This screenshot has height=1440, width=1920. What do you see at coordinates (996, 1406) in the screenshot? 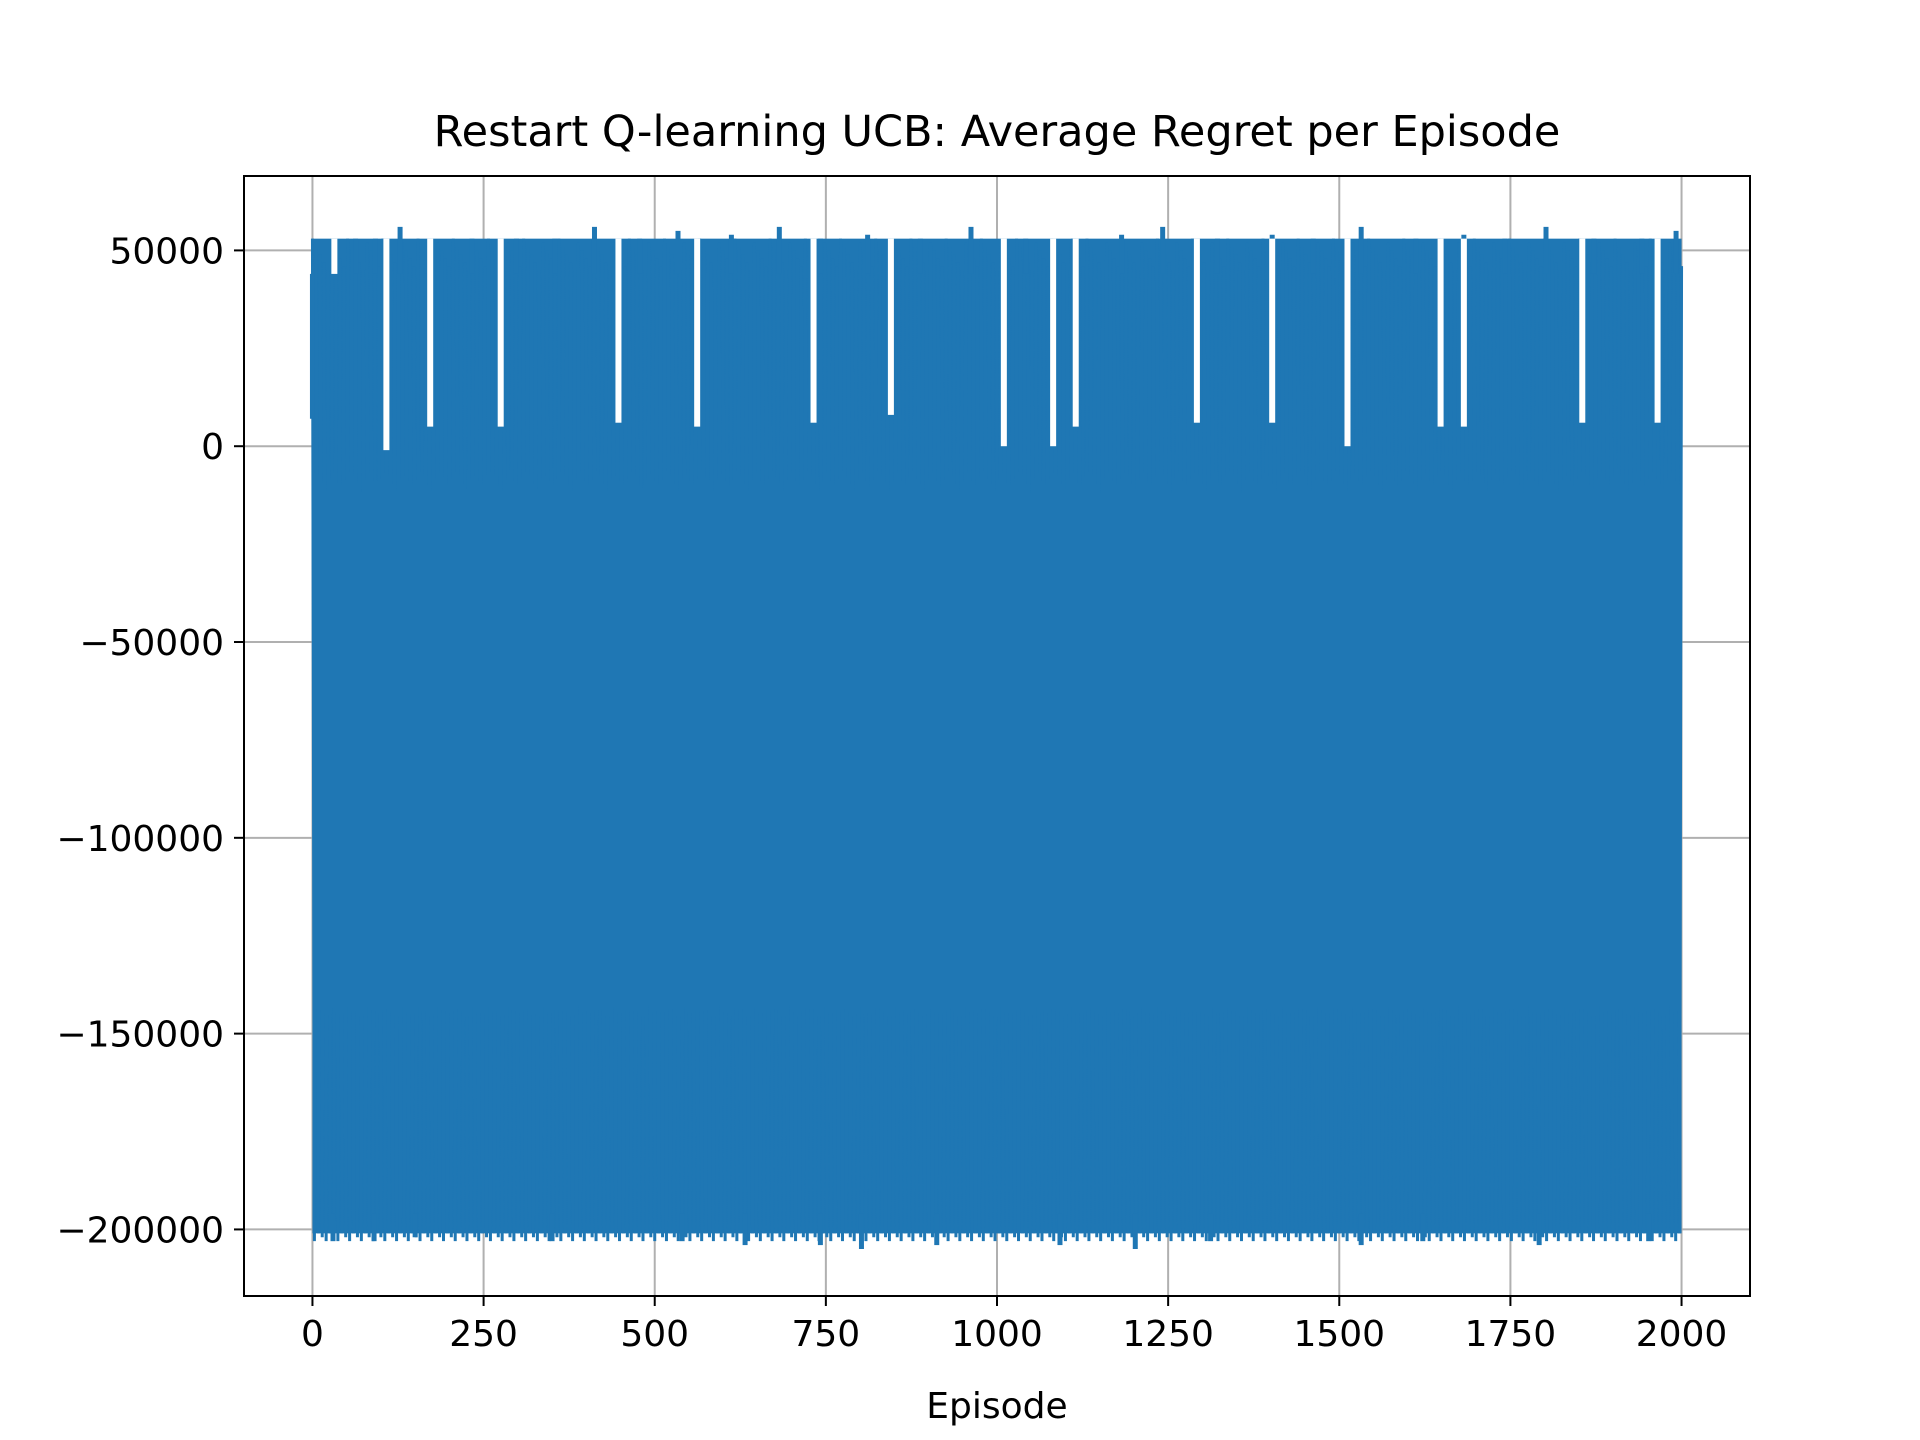
I see `x-axis-label: Episode` at bounding box center [996, 1406].